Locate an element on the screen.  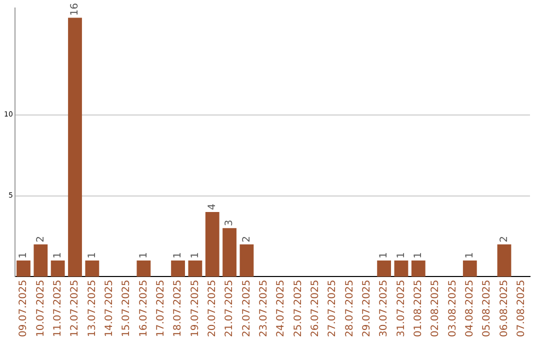
x-tick-label: 05.08.2025 is located at coordinates (487, 309).